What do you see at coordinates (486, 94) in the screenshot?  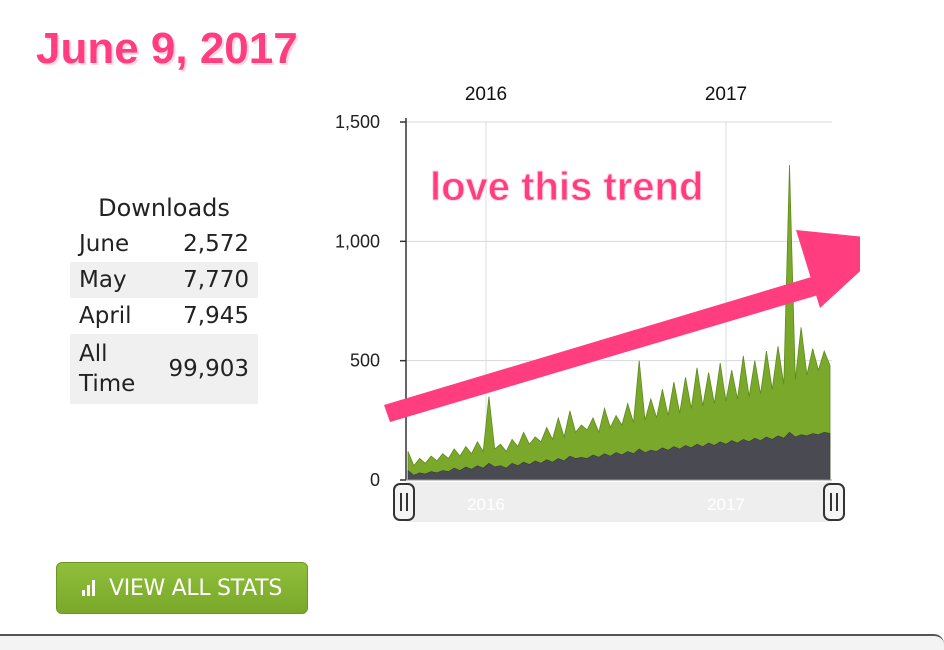 I see `x-year-label: 2016` at bounding box center [486, 94].